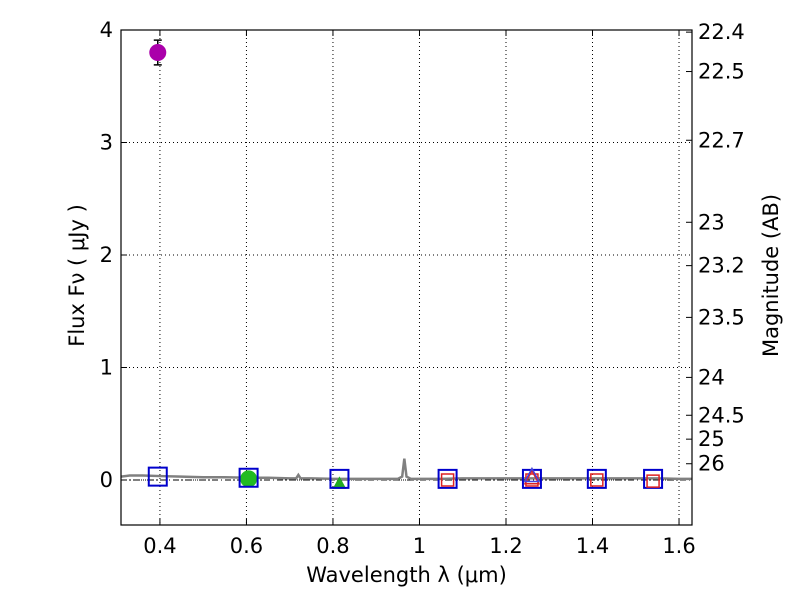  I want to click on y2-tick-label: 22.5, so click(721, 72).